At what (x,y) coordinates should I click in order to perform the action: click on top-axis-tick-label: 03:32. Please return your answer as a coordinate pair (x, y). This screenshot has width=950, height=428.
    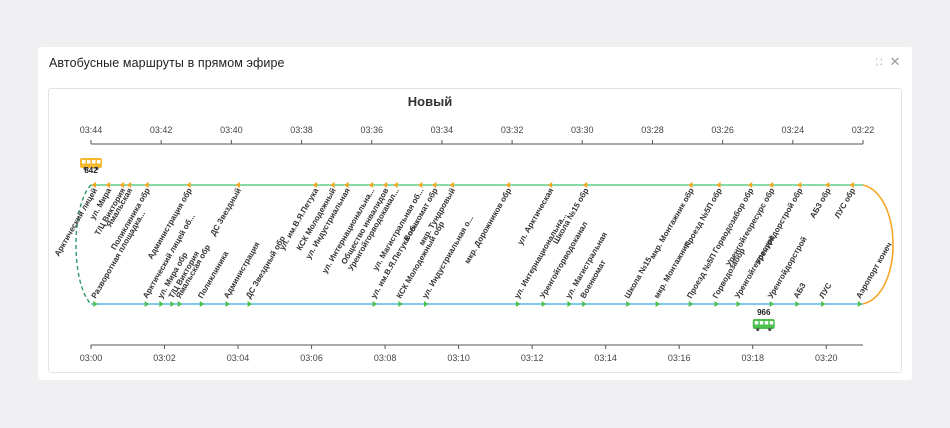
    Looking at the image, I should click on (512, 130).